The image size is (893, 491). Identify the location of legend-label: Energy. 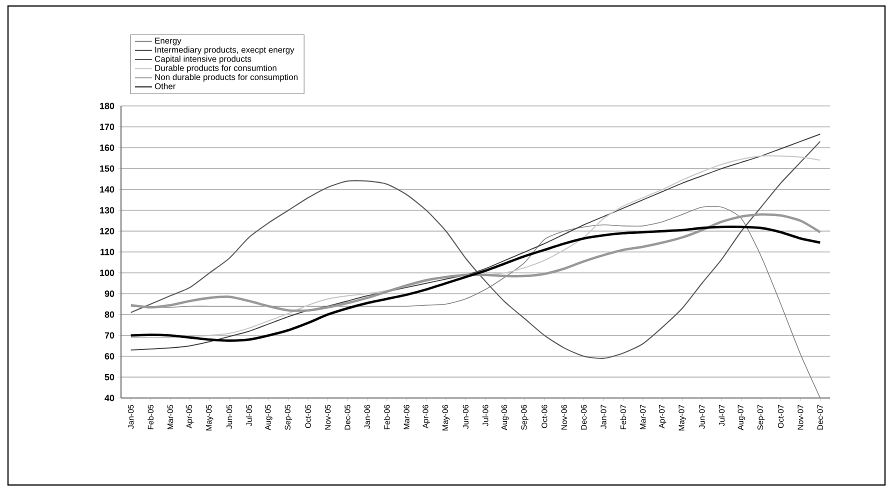
(168, 42).